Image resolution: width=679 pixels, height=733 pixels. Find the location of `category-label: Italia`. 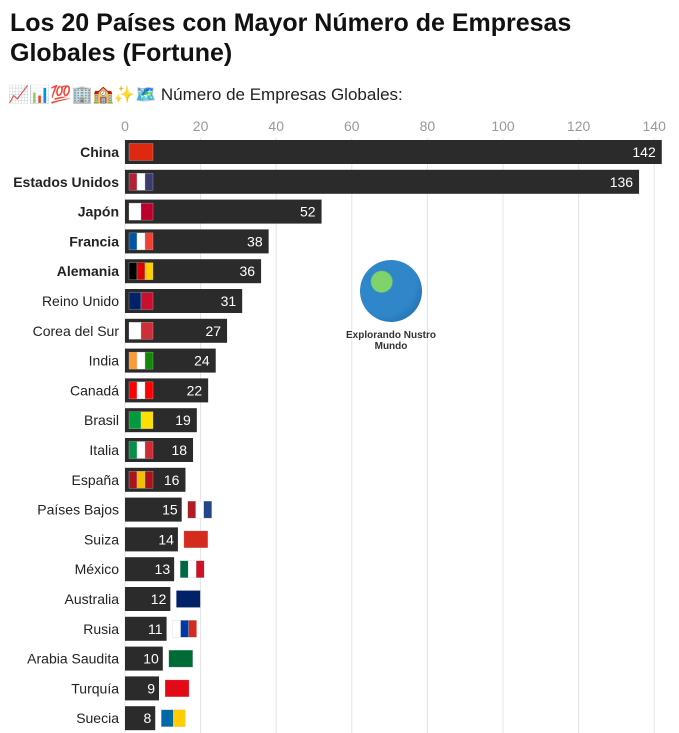

category-label: Italia is located at coordinates (104, 450).